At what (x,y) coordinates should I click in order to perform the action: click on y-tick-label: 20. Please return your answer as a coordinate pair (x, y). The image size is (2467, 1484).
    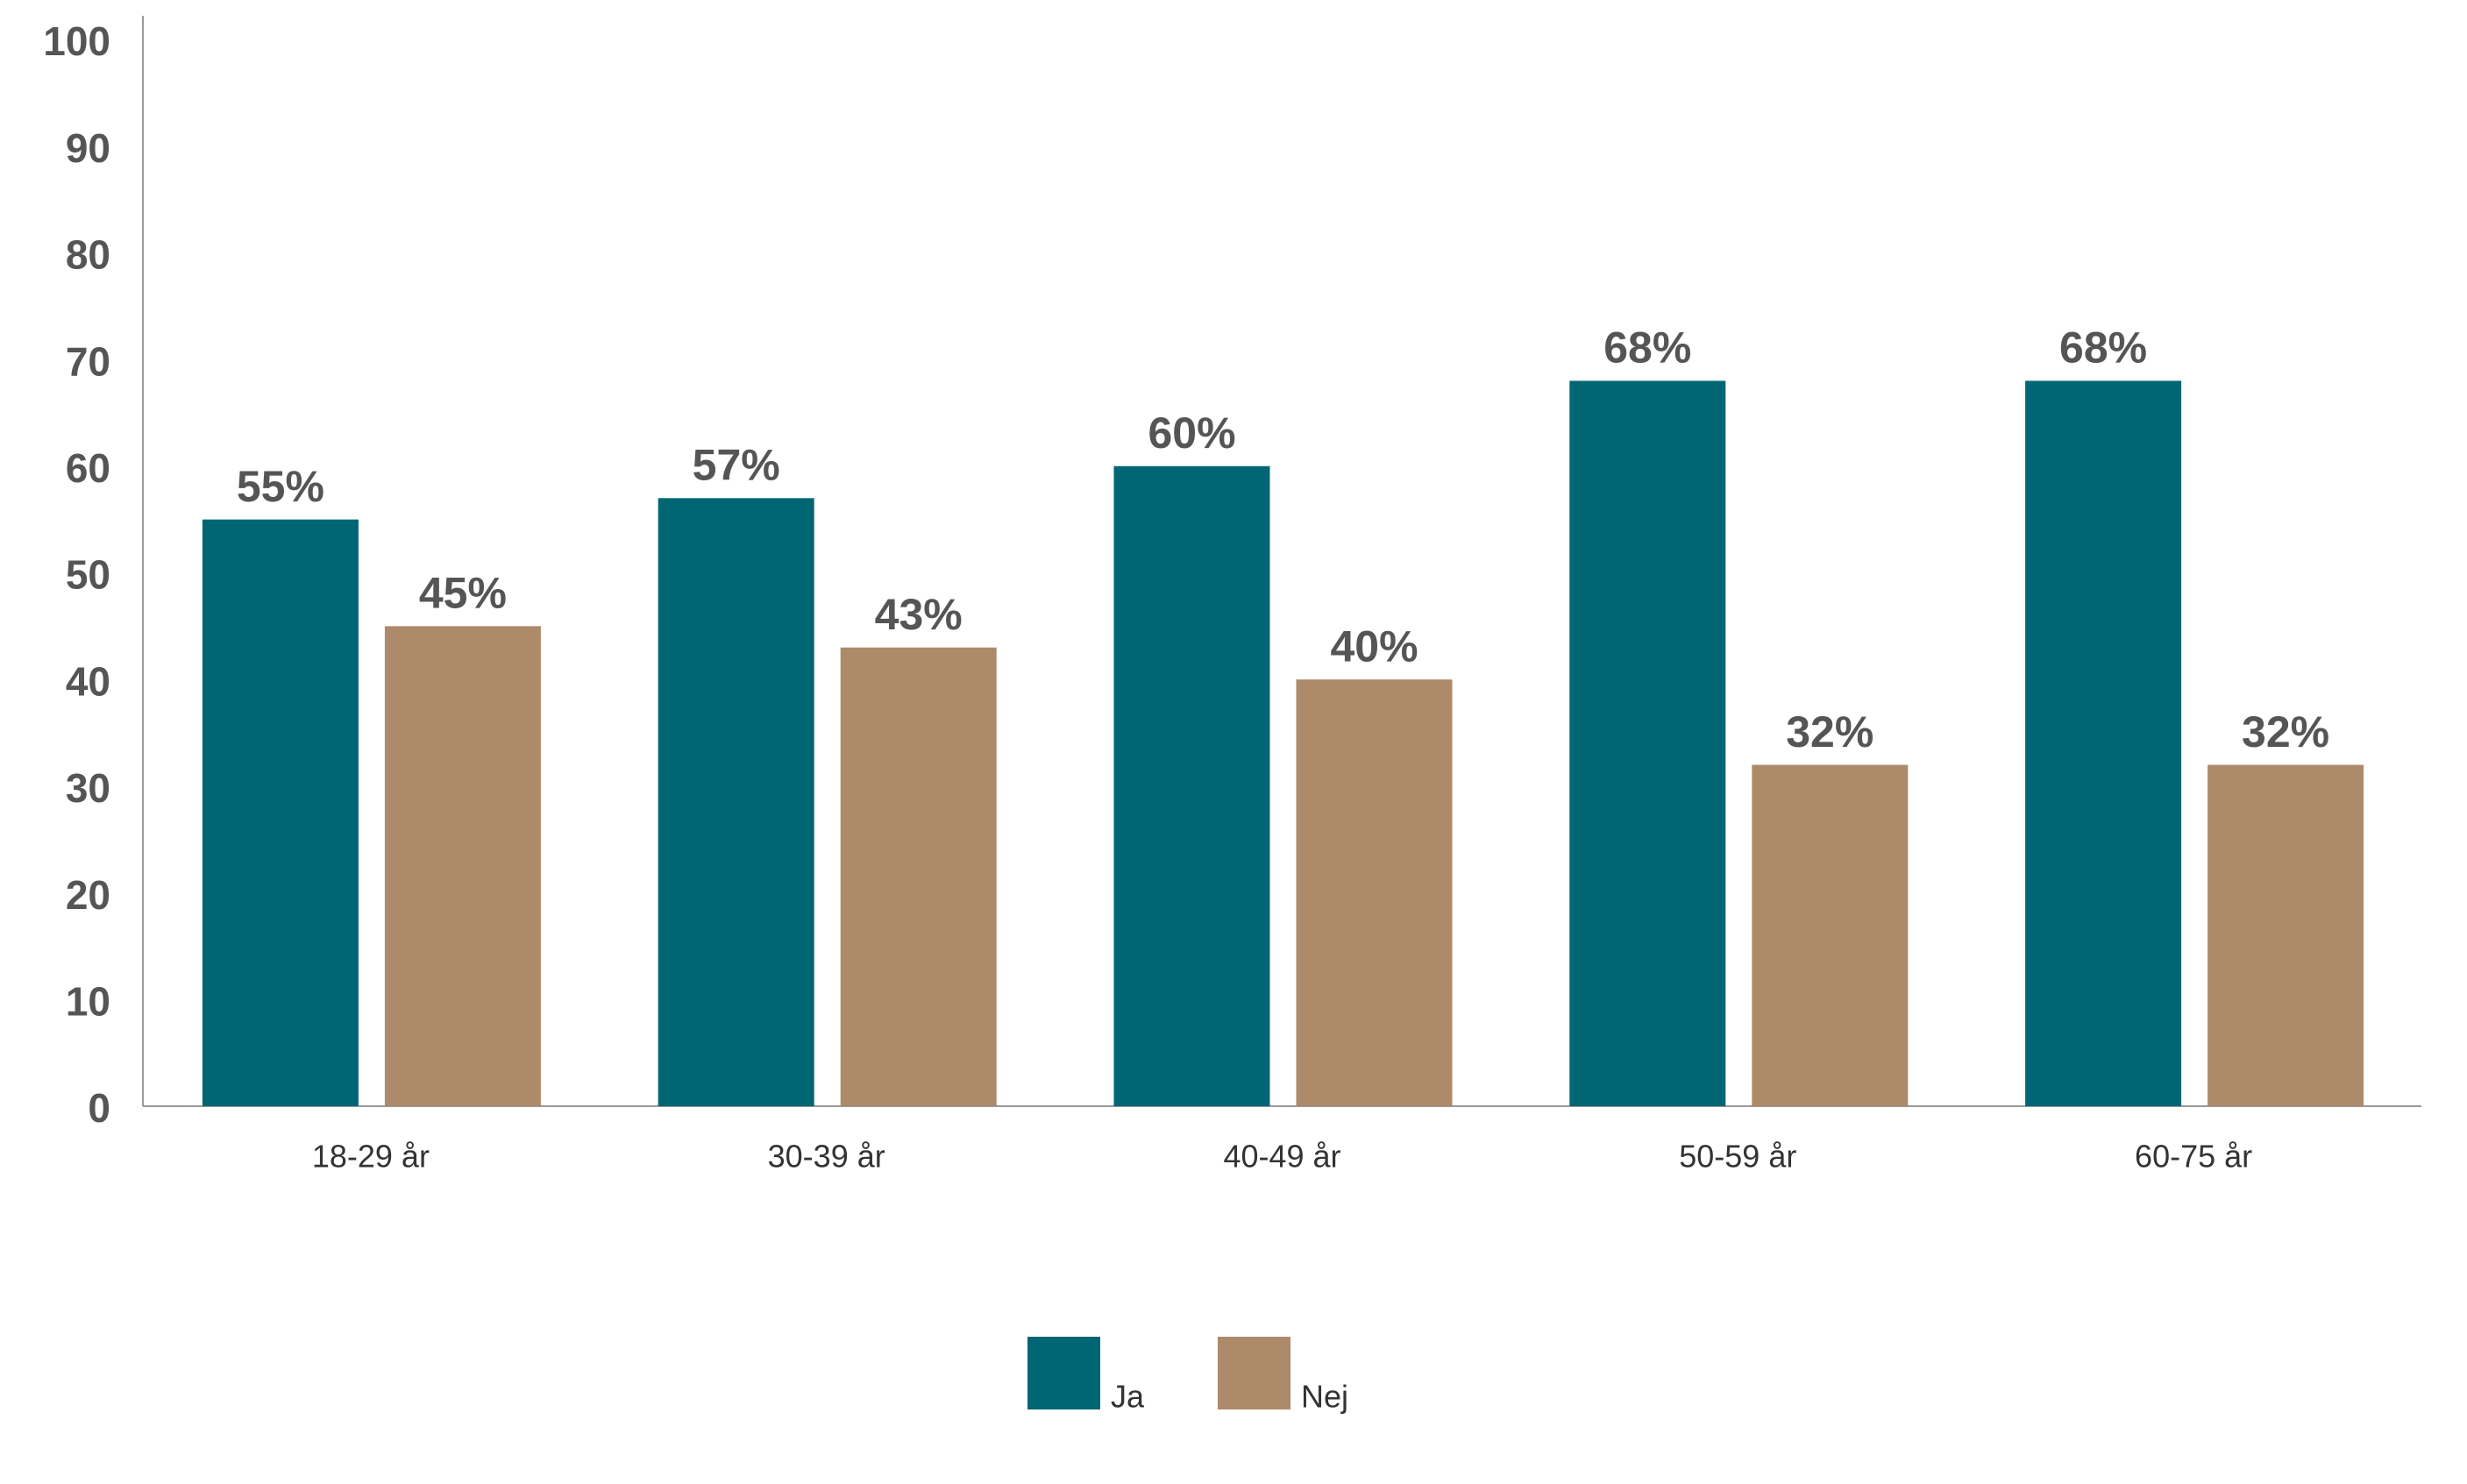
    Looking at the image, I should click on (88, 895).